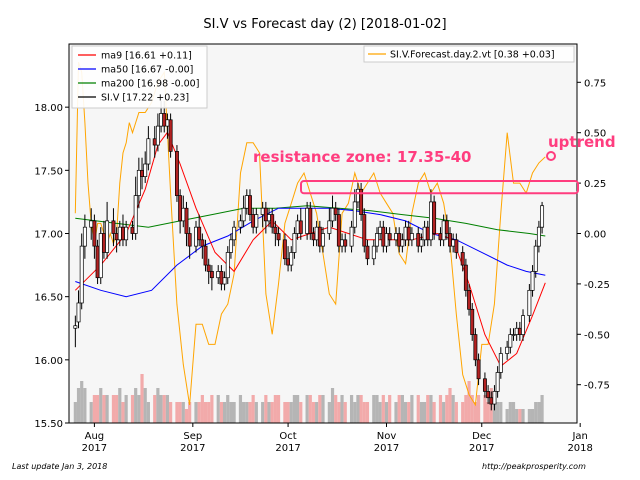  Describe the element at coordinates (595, 184) in the screenshot. I see `right-tick-label: 0.25` at that location.